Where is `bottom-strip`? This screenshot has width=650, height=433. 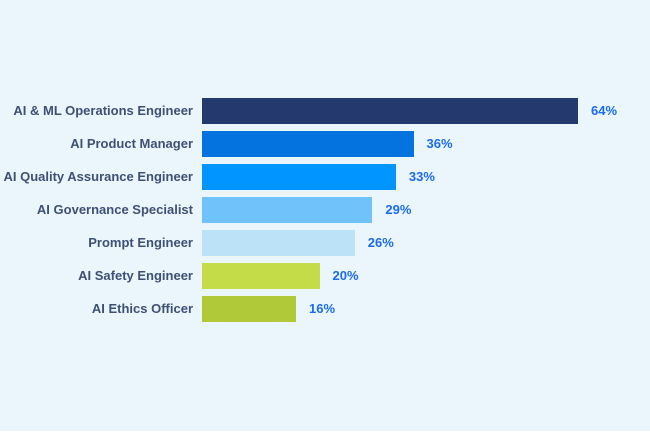
bottom-strip is located at coordinates (325, 432).